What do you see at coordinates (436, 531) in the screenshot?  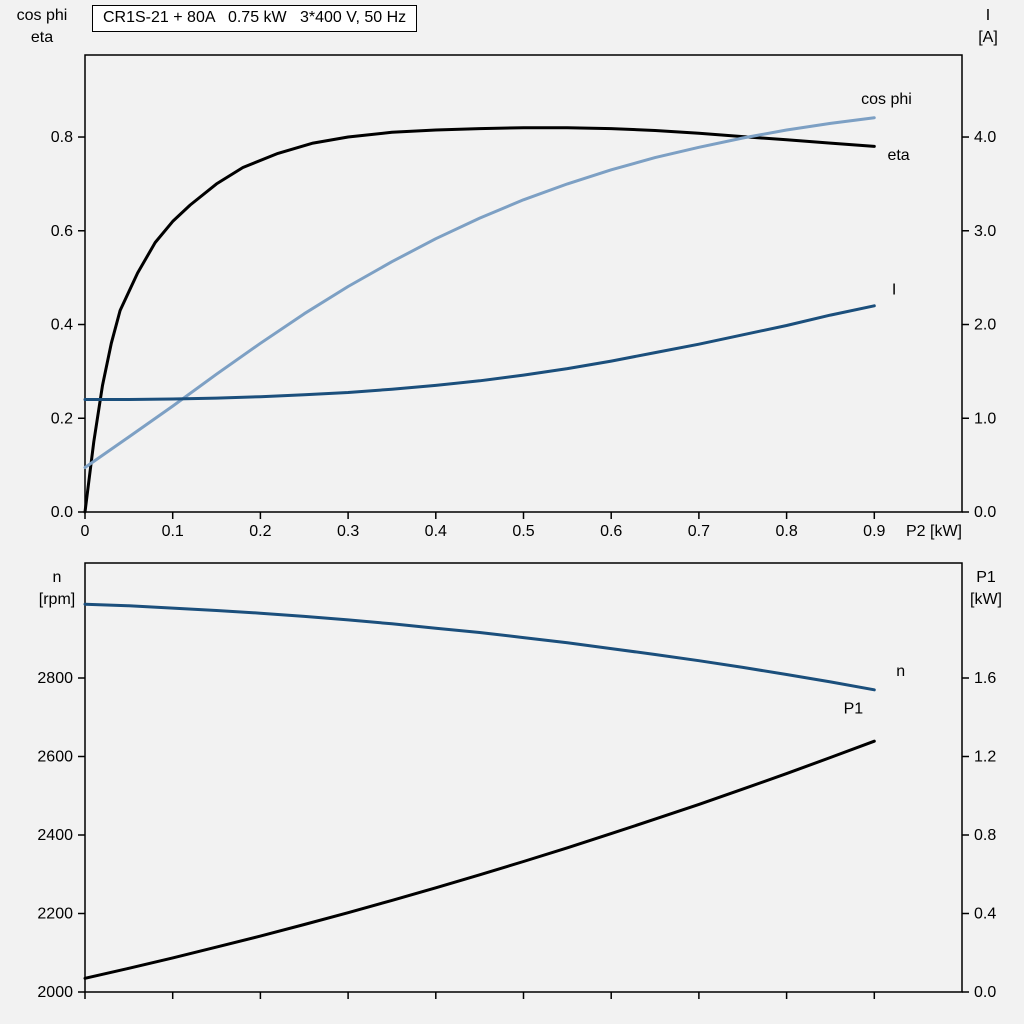 I see `x-tick-label: 0.4` at bounding box center [436, 531].